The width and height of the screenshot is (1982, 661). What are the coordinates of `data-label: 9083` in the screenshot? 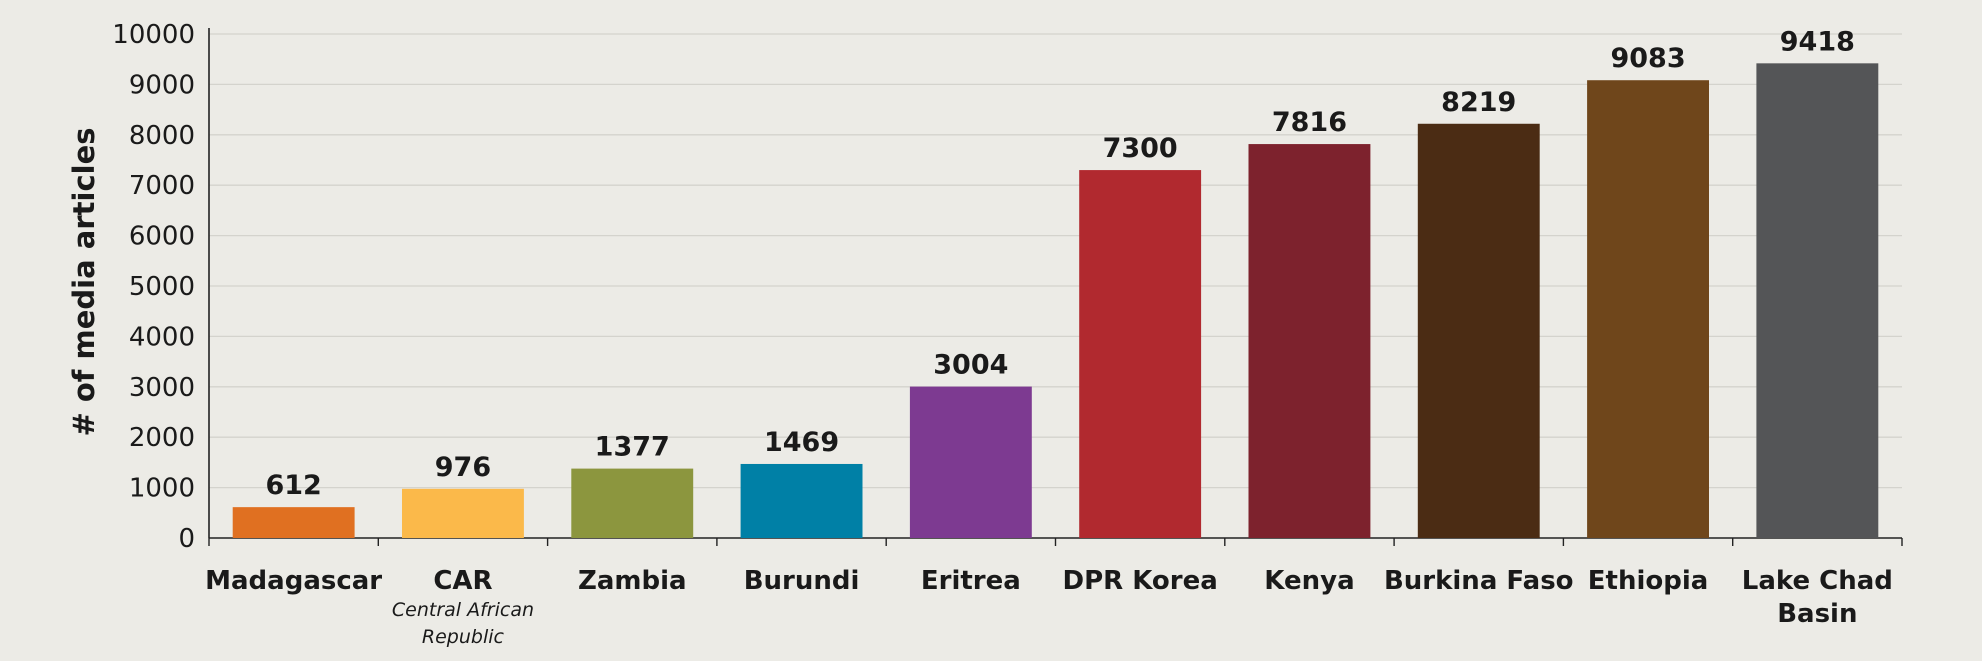 It's located at (1647, 58).